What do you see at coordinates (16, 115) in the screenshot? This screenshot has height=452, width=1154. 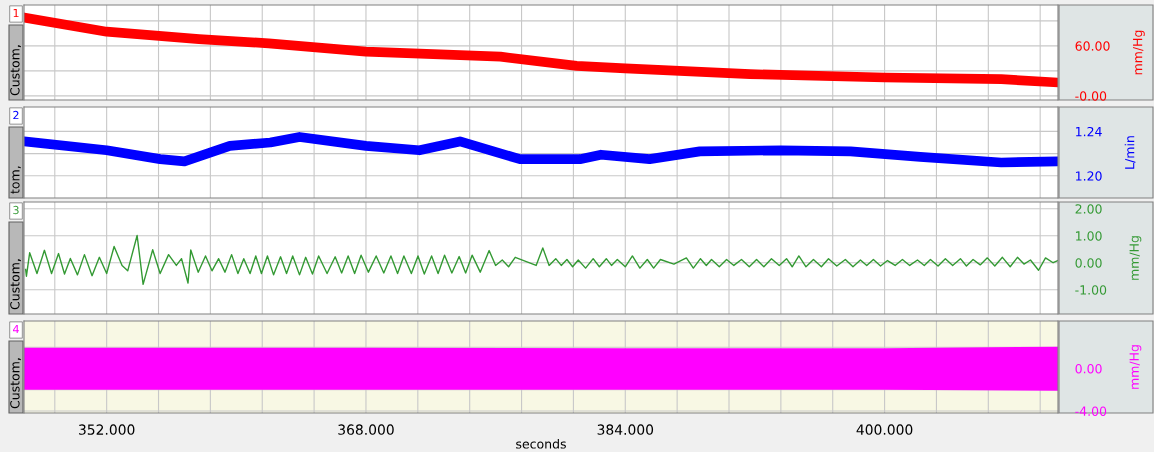 I see `text: 2` at bounding box center [16, 115].